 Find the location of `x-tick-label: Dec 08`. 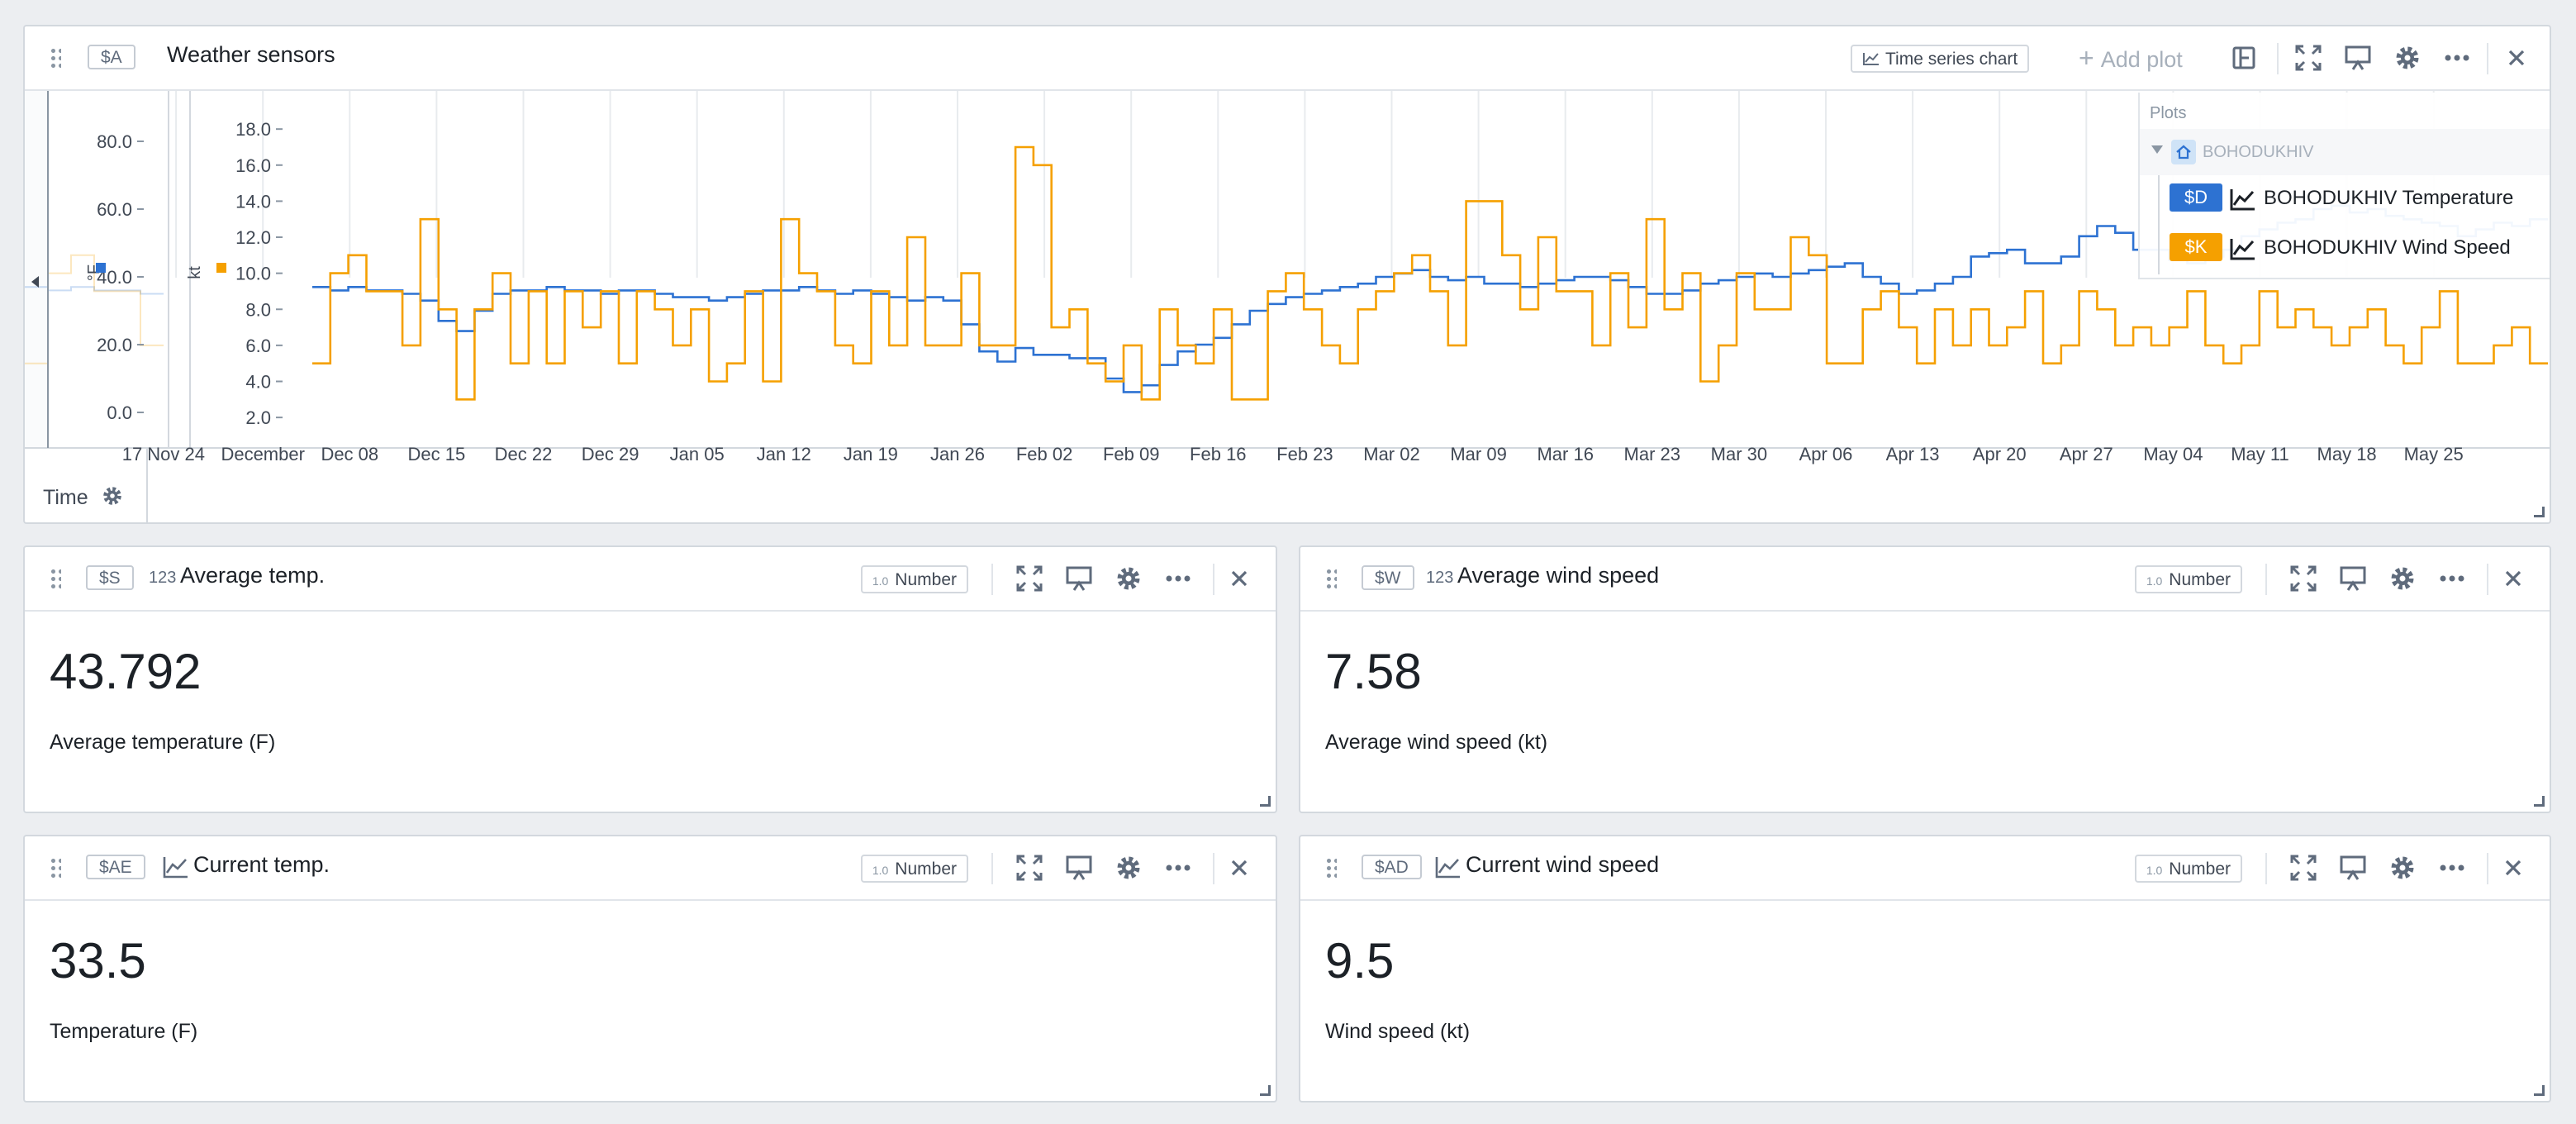

x-tick-label: Dec 08 is located at coordinates (349, 454).